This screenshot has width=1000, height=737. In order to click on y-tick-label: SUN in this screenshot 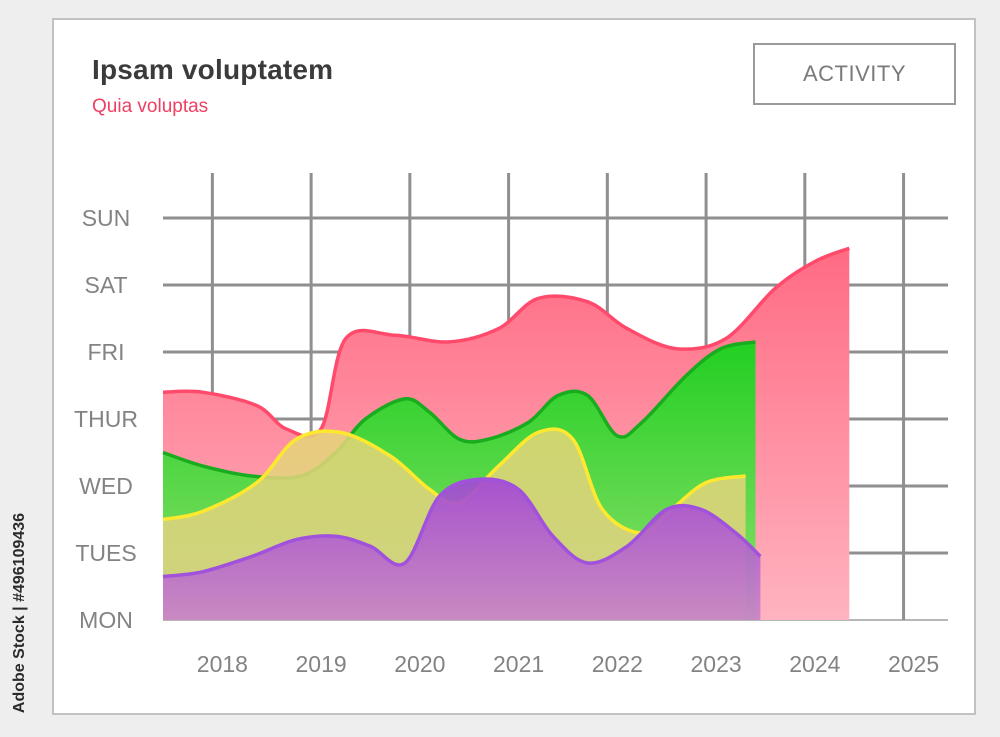, I will do `click(106, 218)`.